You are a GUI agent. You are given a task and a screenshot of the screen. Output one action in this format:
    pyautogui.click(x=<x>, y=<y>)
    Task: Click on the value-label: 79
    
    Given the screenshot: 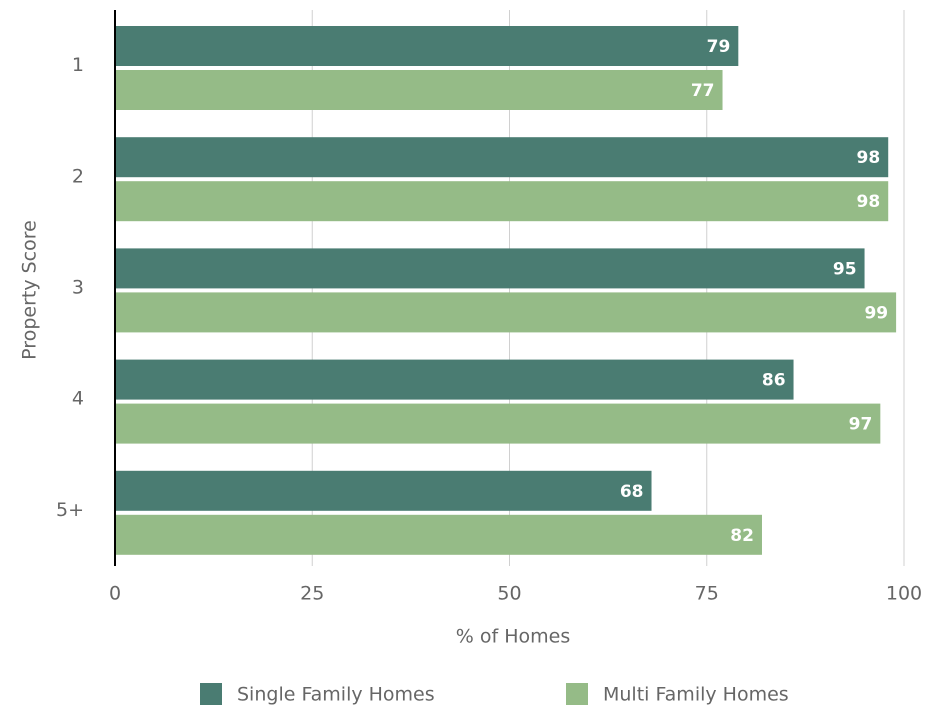 What is the action you would take?
    pyautogui.click(x=719, y=47)
    